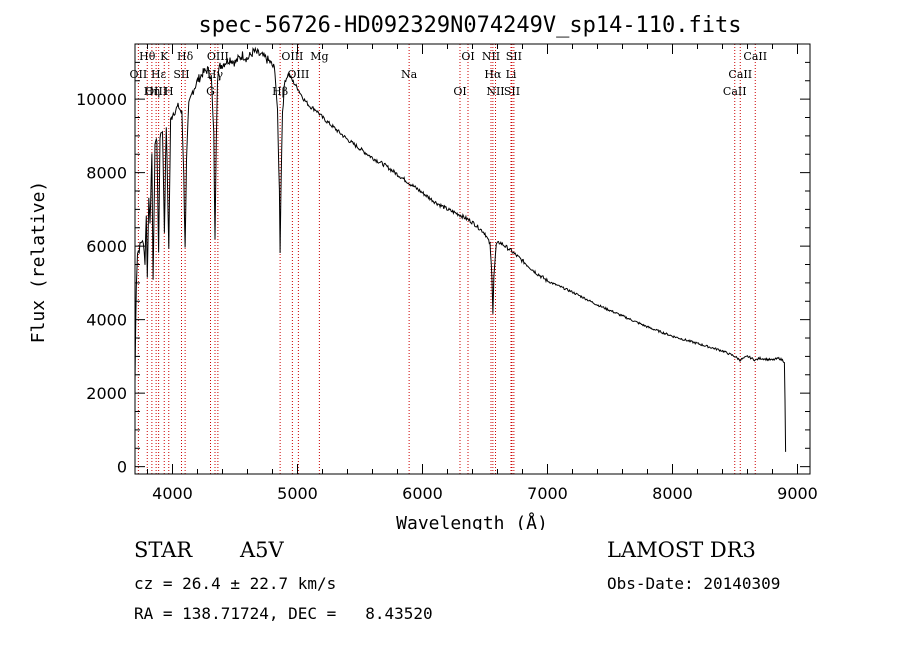 The width and height of the screenshot is (900, 649). What do you see at coordinates (319, 56) in the screenshot?
I see `line-label-mg: Mg` at bounding box center [319, 56].